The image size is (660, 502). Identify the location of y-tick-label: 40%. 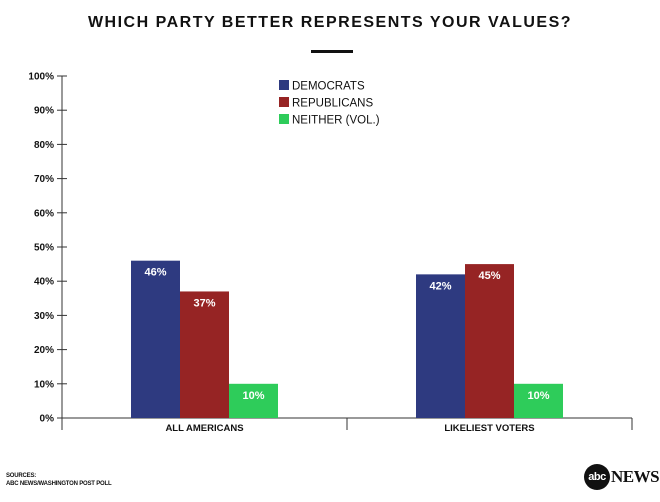
(44, 282).